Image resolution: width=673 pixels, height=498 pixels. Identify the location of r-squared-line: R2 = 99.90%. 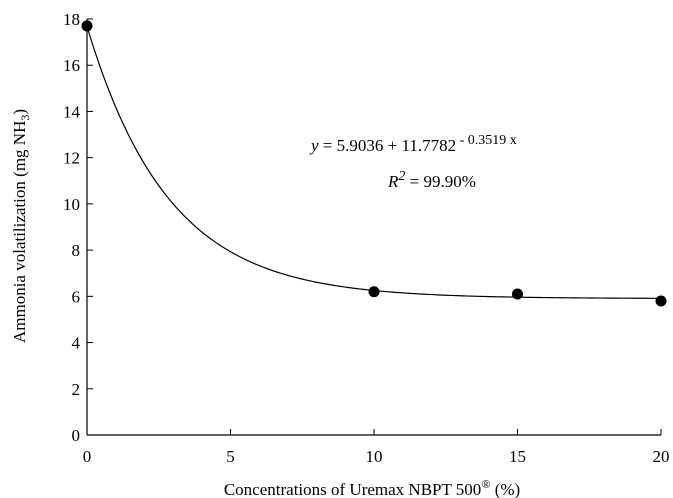
(431, 180).